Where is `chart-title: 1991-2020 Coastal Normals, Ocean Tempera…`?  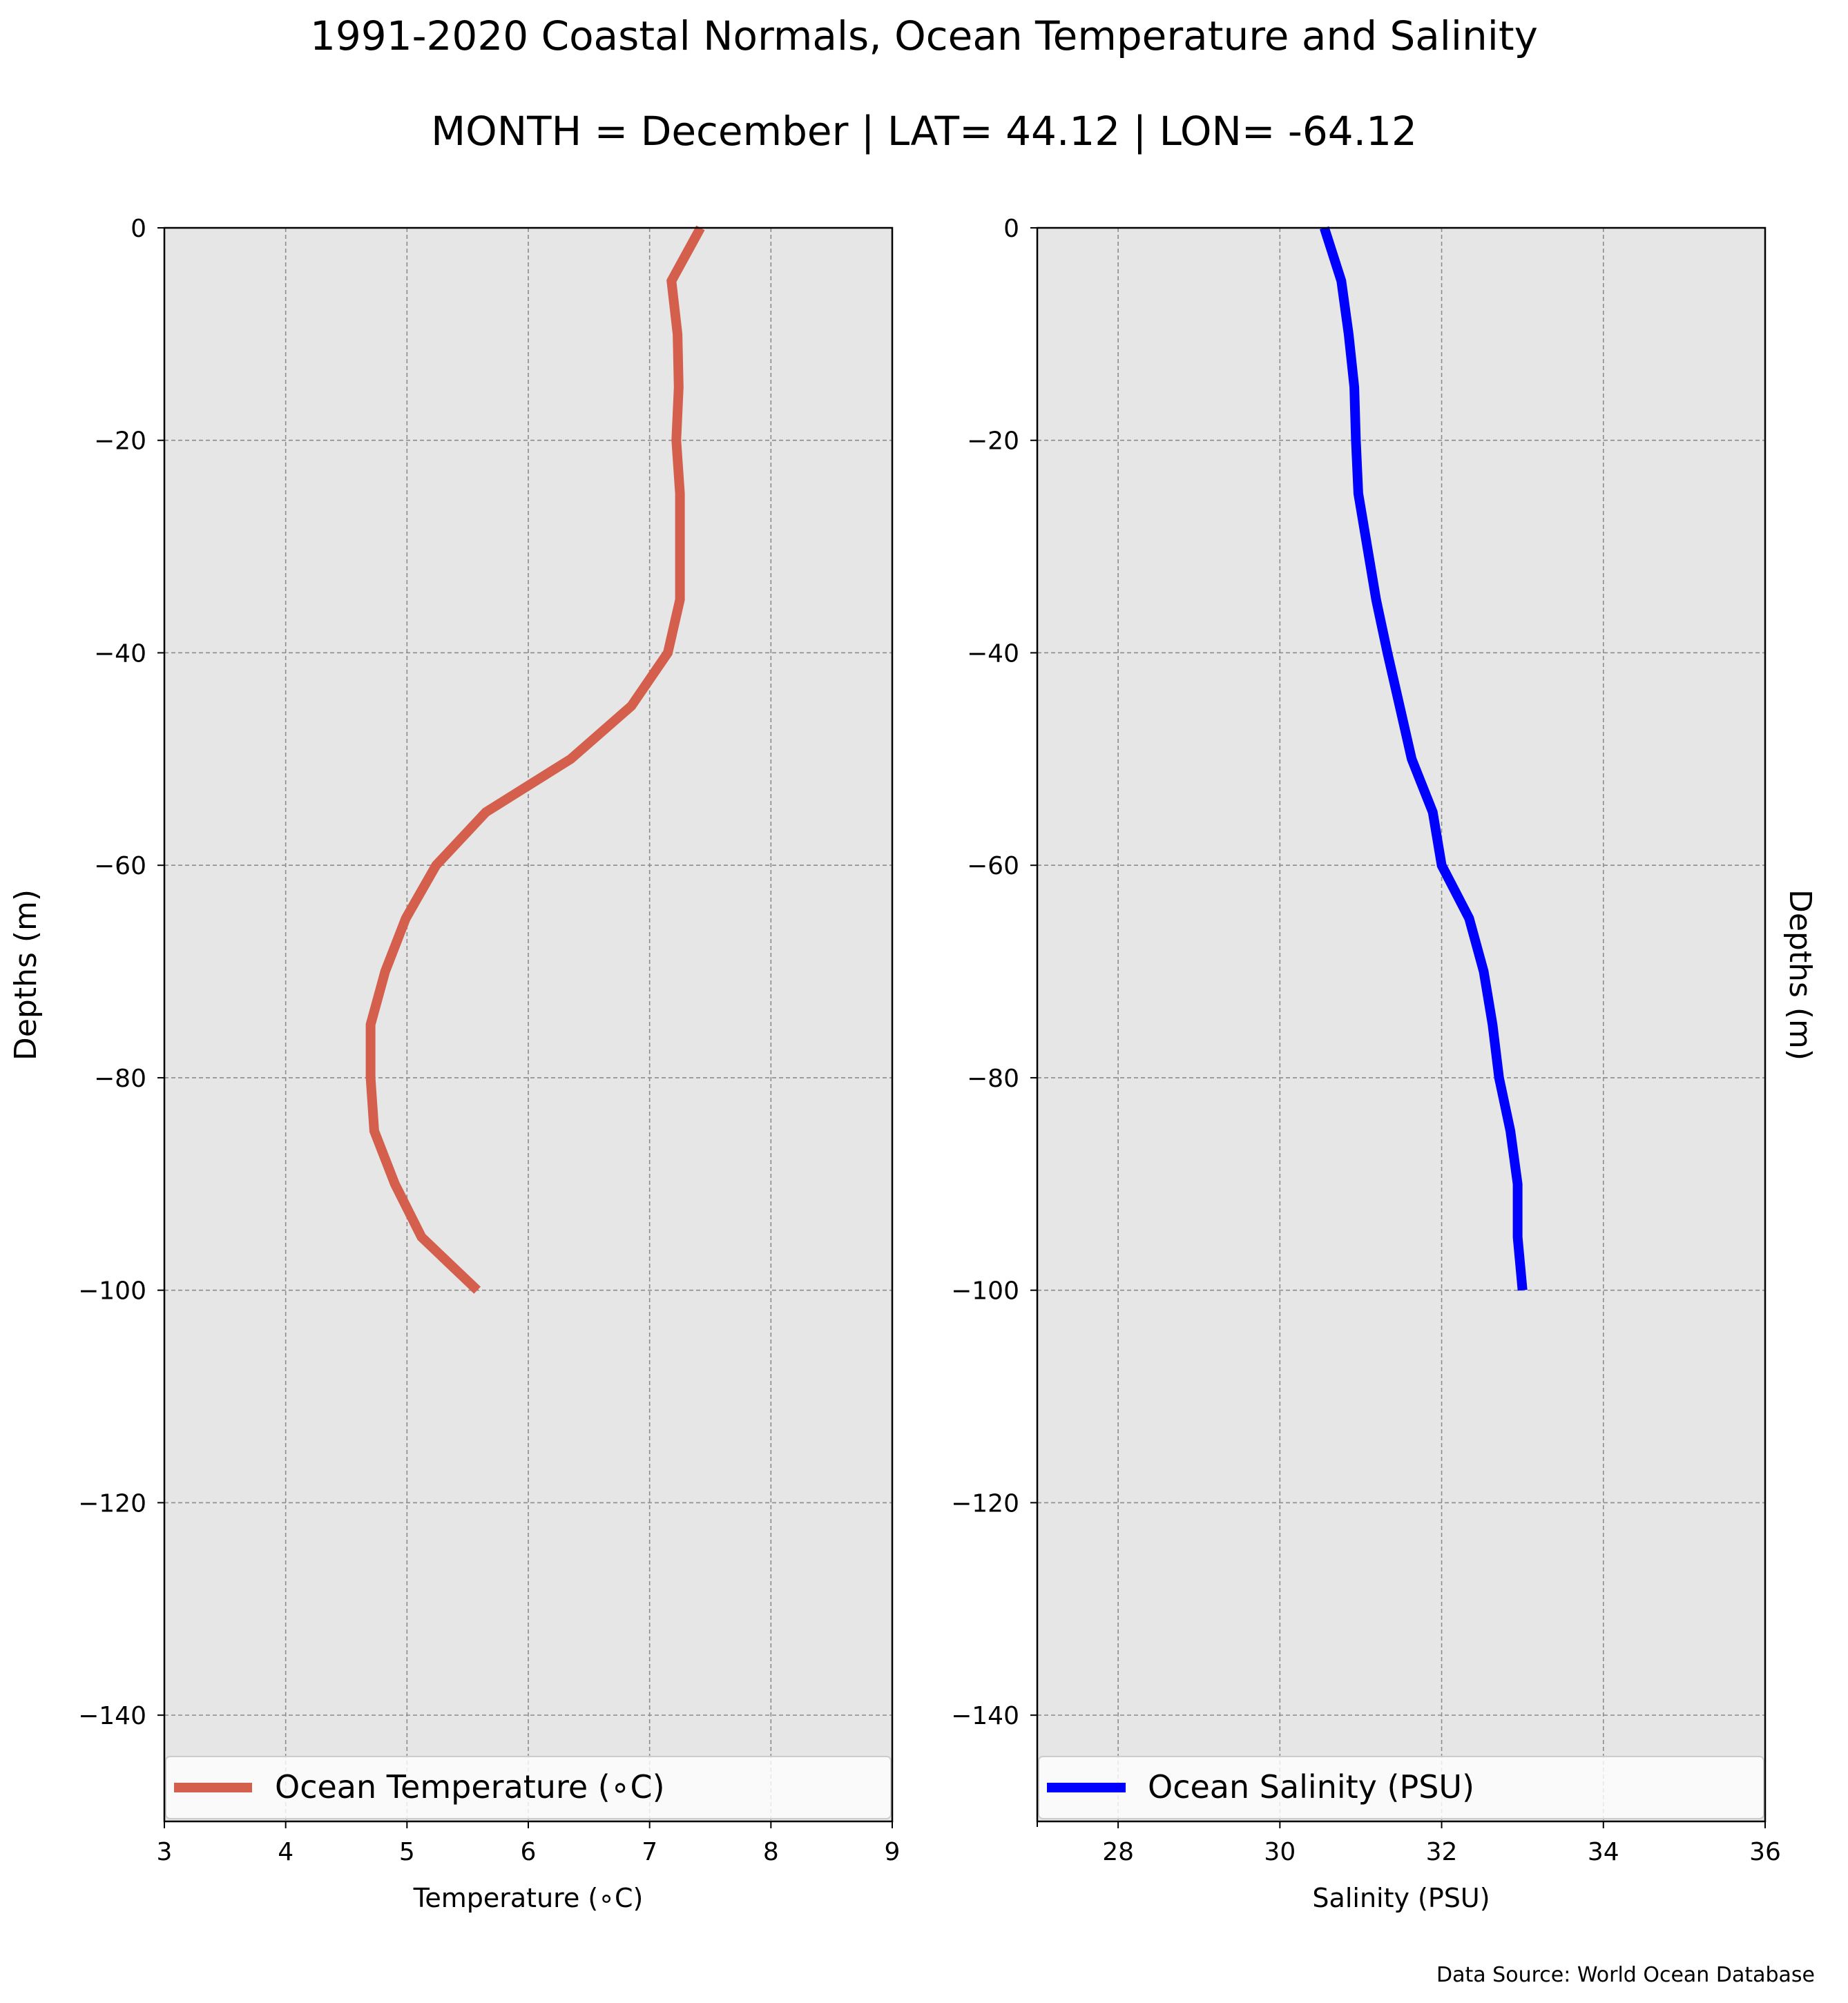 chart-title: 1991-2020 Coastal Normals, Ocean Tempera… is located at coordinates (924, 35).